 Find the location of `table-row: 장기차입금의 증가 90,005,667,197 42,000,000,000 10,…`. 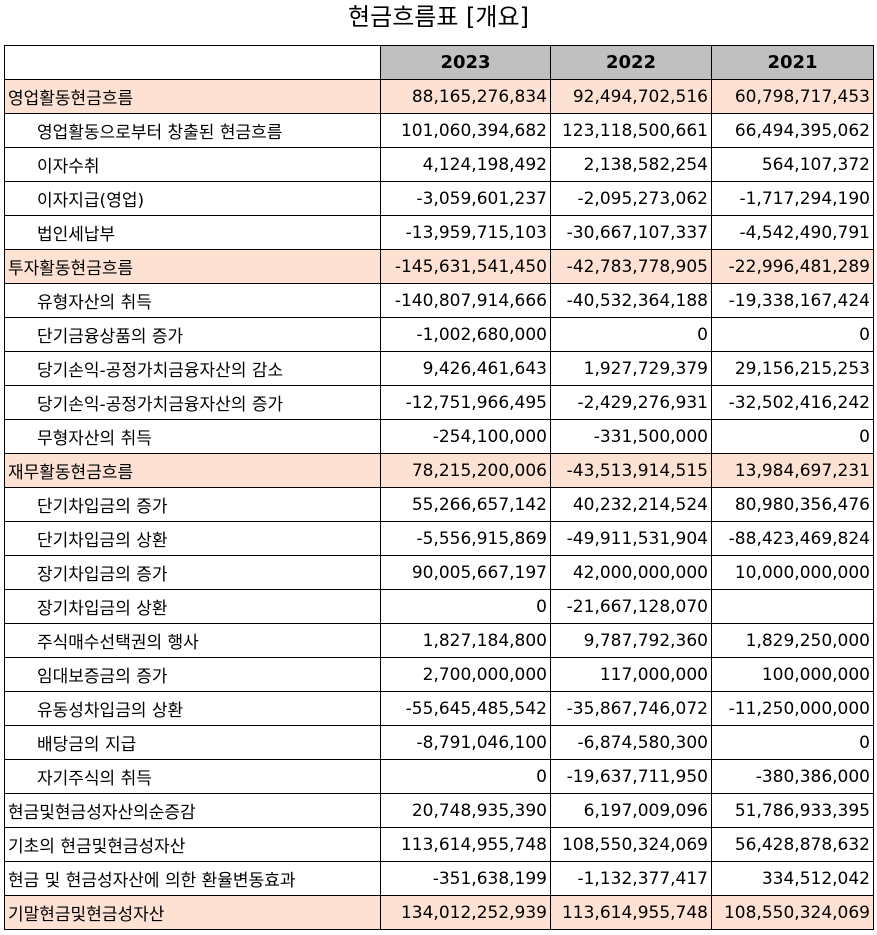

table-row: 장기차입금의 증가 90,005,667,197 42,000,000,000 10,… is located at coordinates (439, 572).